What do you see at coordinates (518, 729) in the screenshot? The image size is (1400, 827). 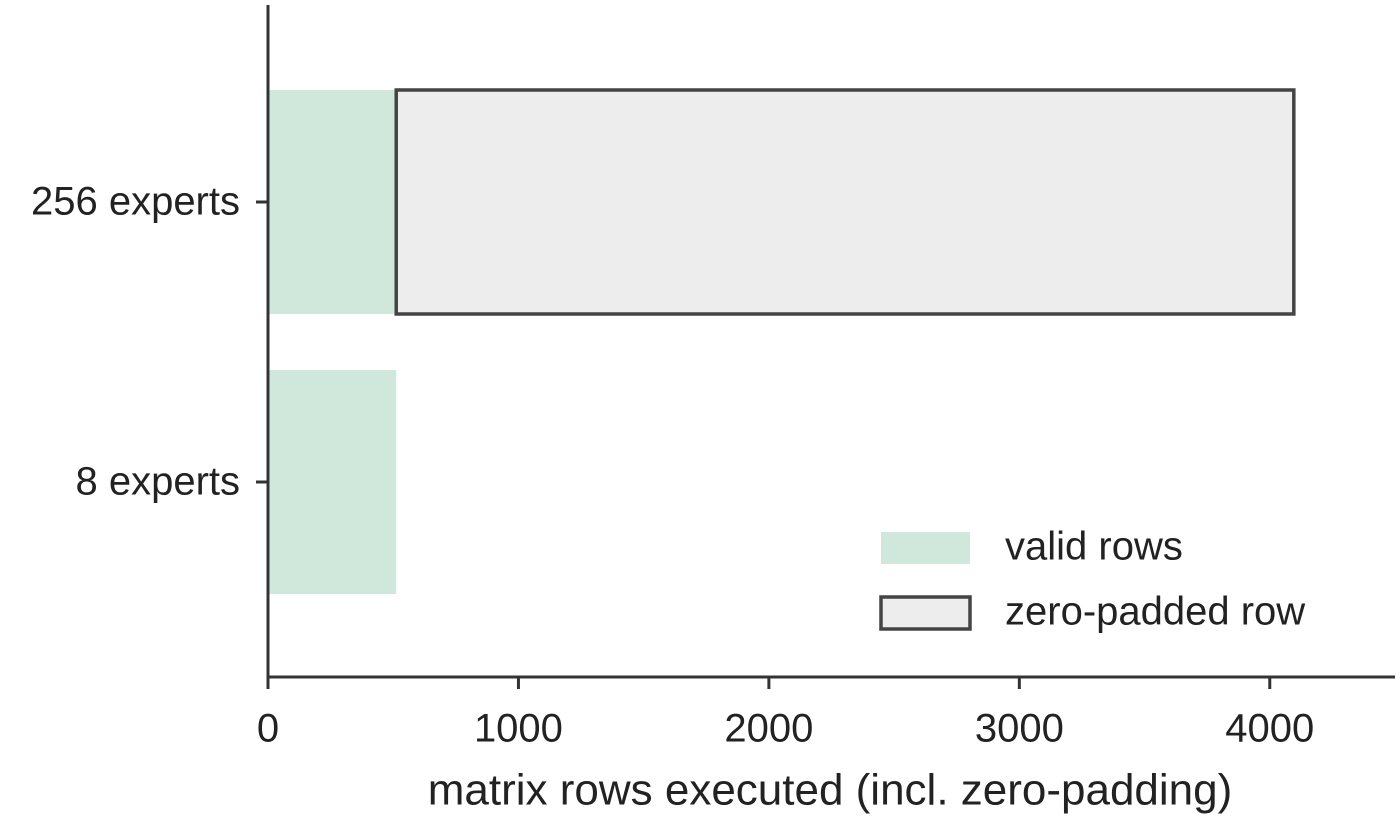 I see `x-tick-label: 1000` at bounding box center [518, 729].